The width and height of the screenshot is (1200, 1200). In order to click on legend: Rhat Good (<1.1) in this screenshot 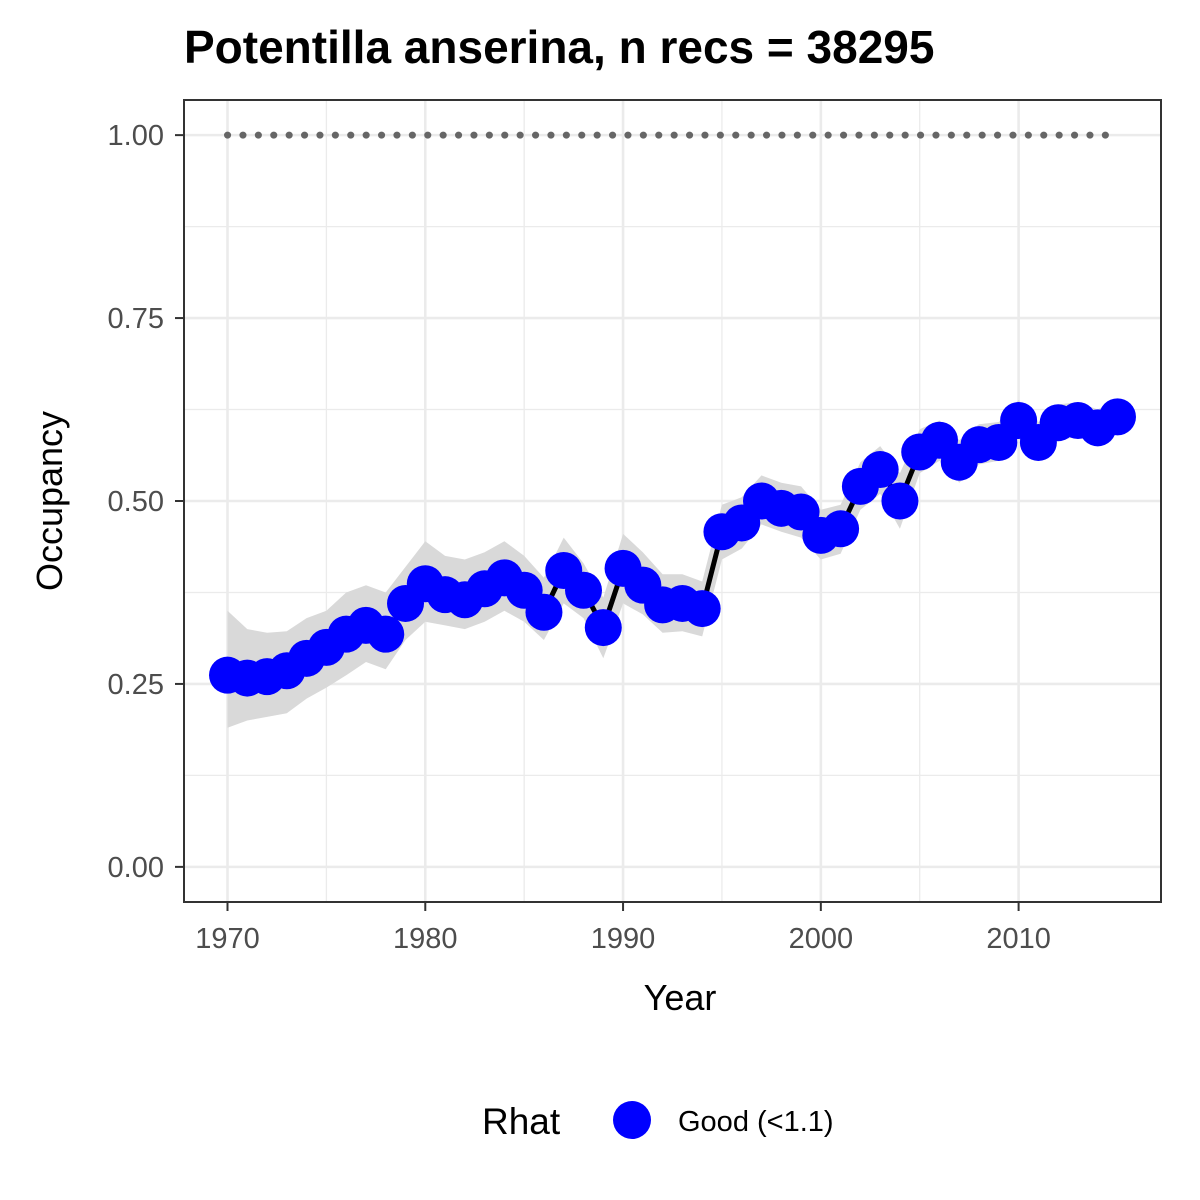, I will do `click(658, 1121)`.